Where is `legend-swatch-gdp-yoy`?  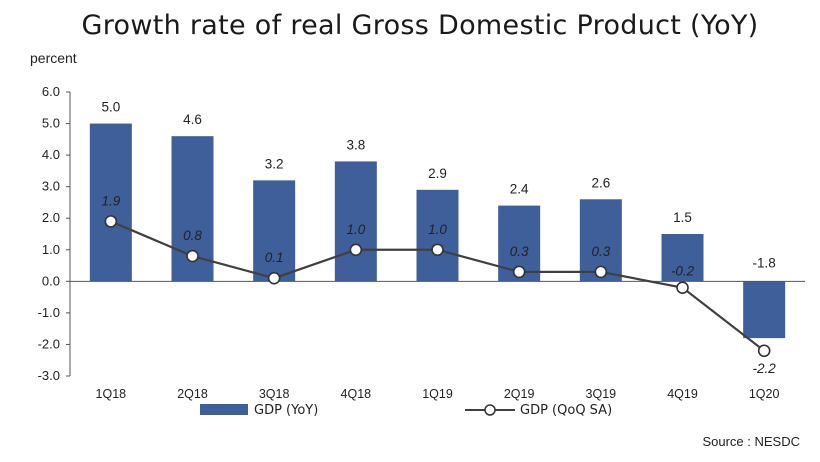
legend-swatch-gdp-yoy is located at coordinates (224, 409).